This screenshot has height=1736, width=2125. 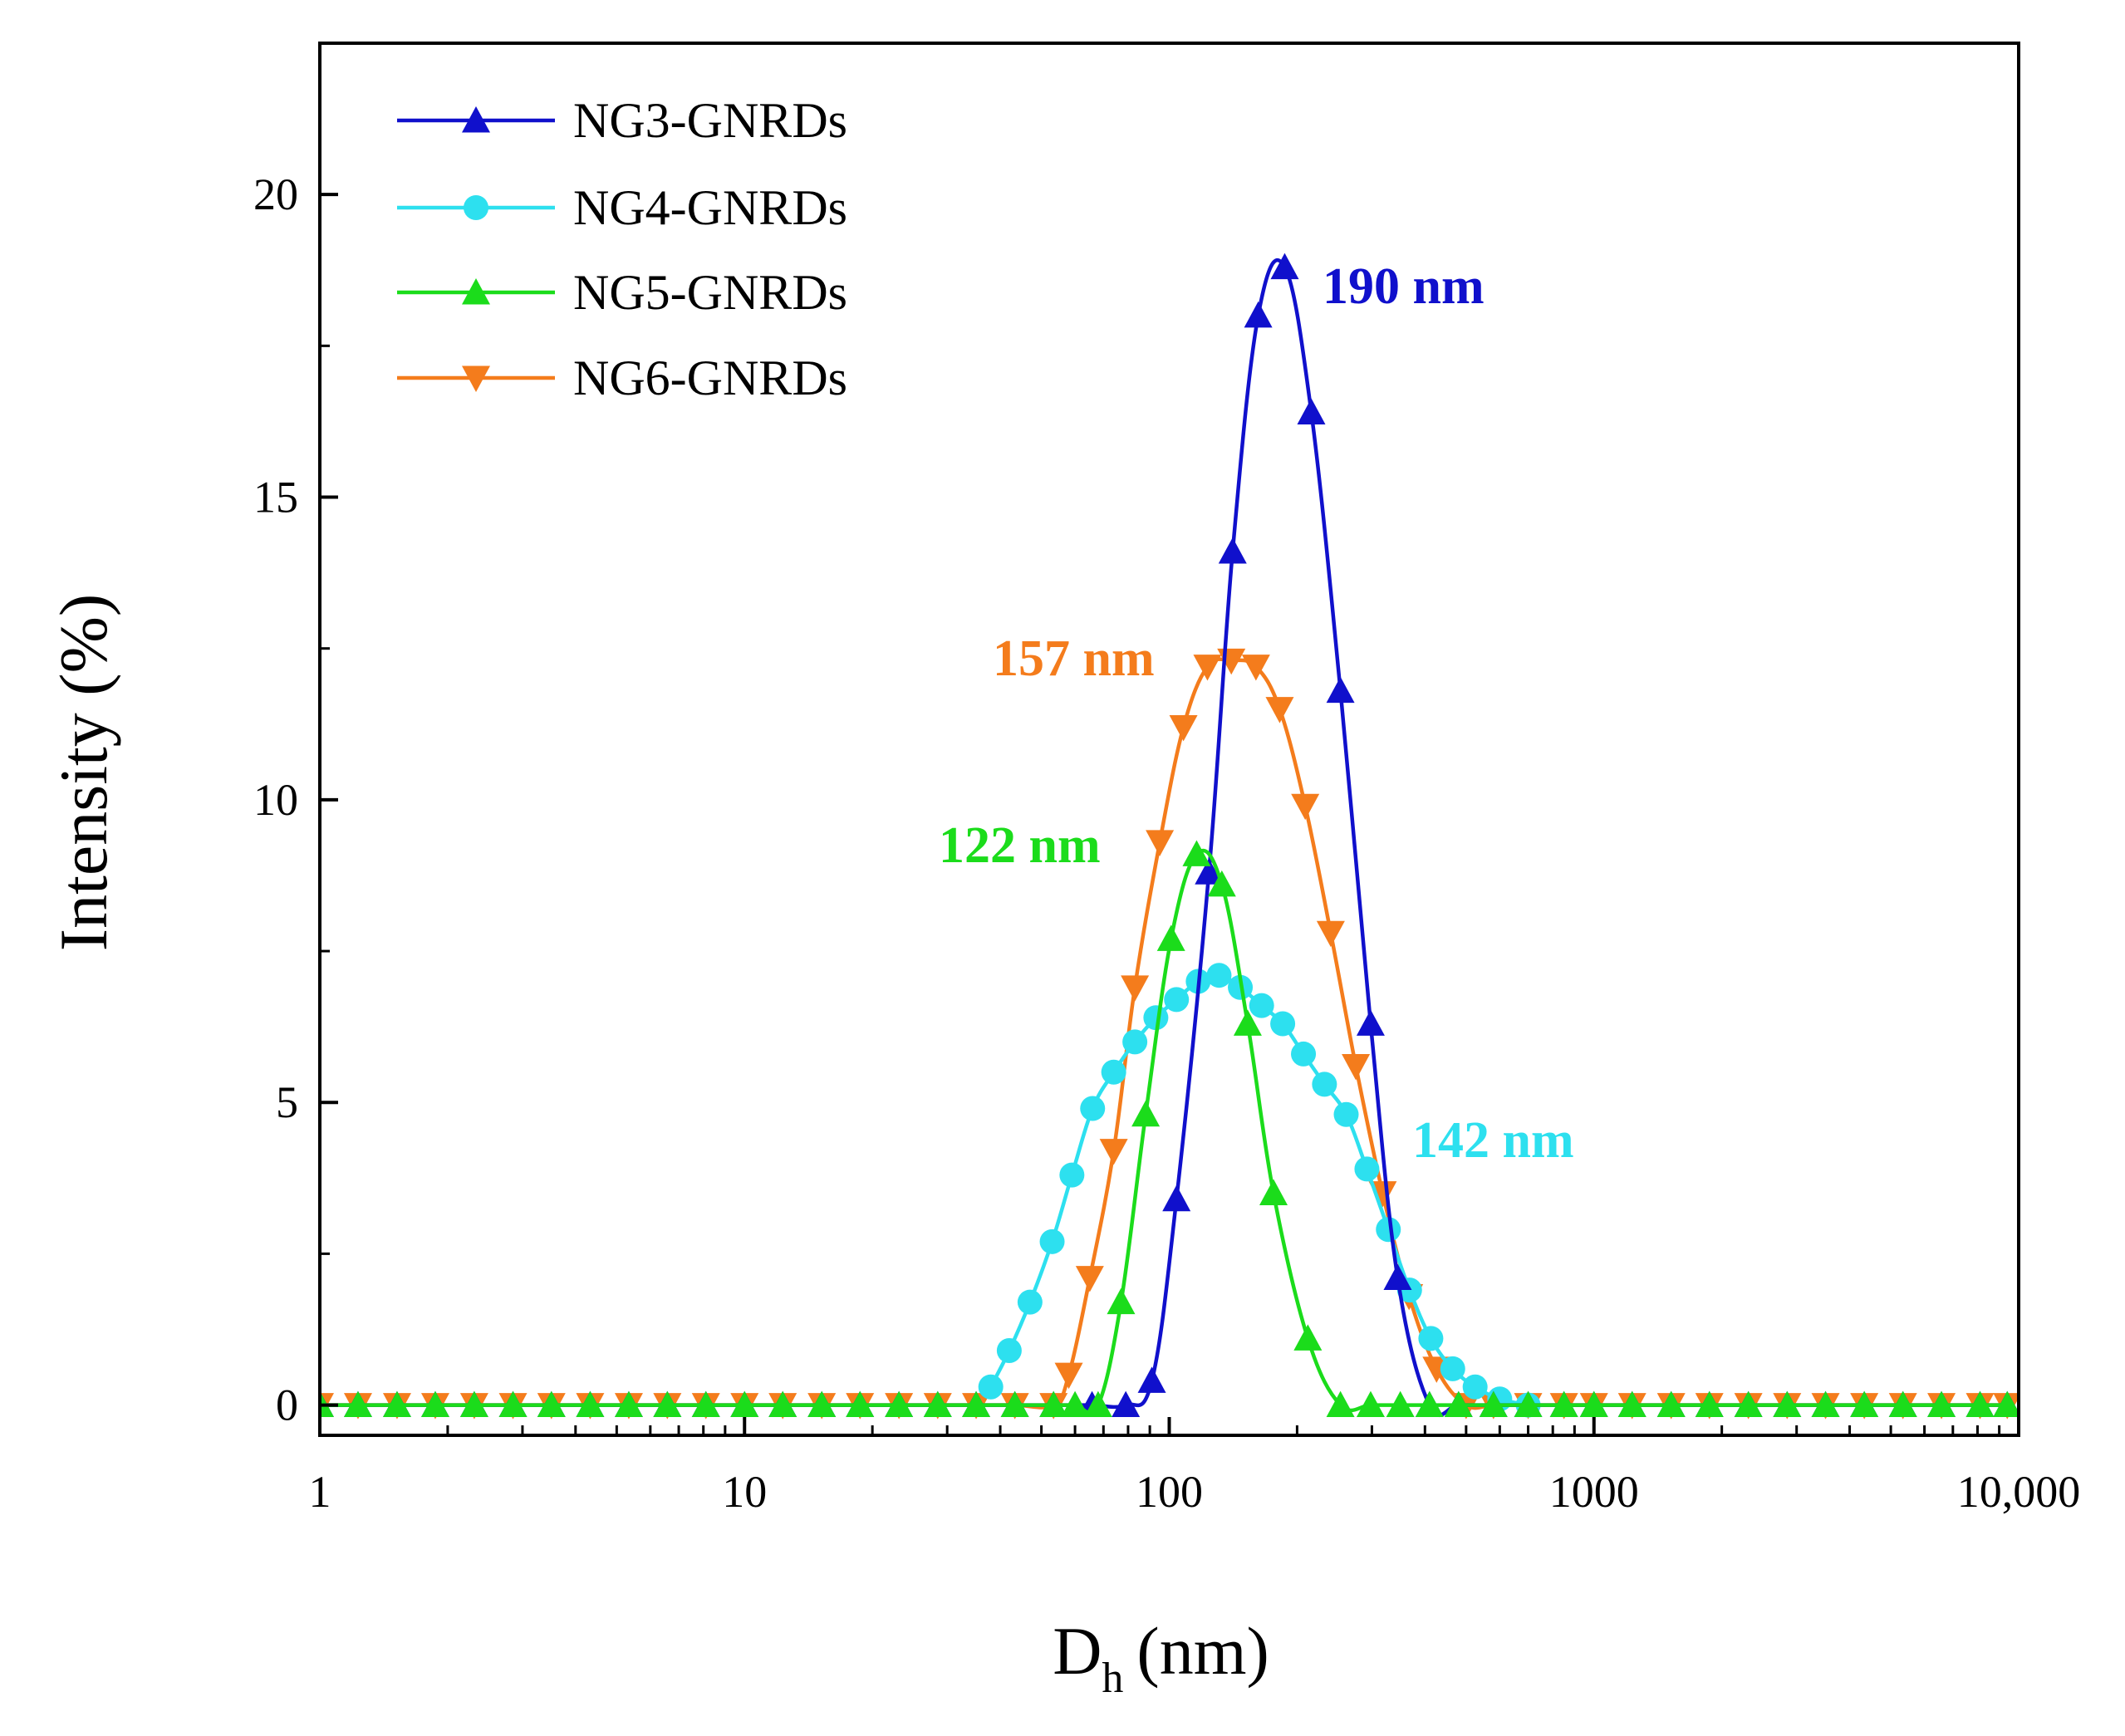 I want to click on x-axis-title: Dh (nm), so click(x=1161, y=1657).